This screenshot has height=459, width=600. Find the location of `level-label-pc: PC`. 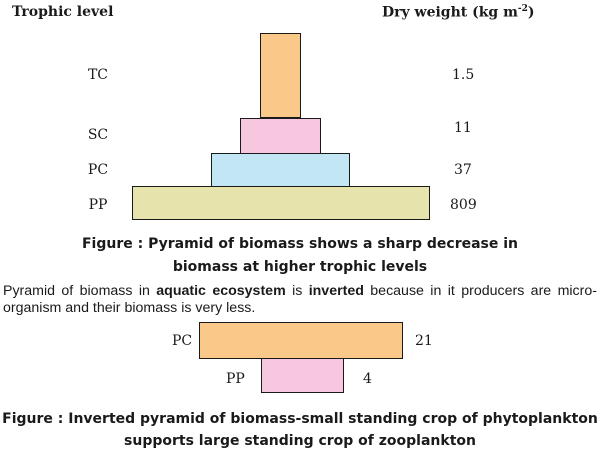

level-label-pc: PC is located at coordinates (98, 170).